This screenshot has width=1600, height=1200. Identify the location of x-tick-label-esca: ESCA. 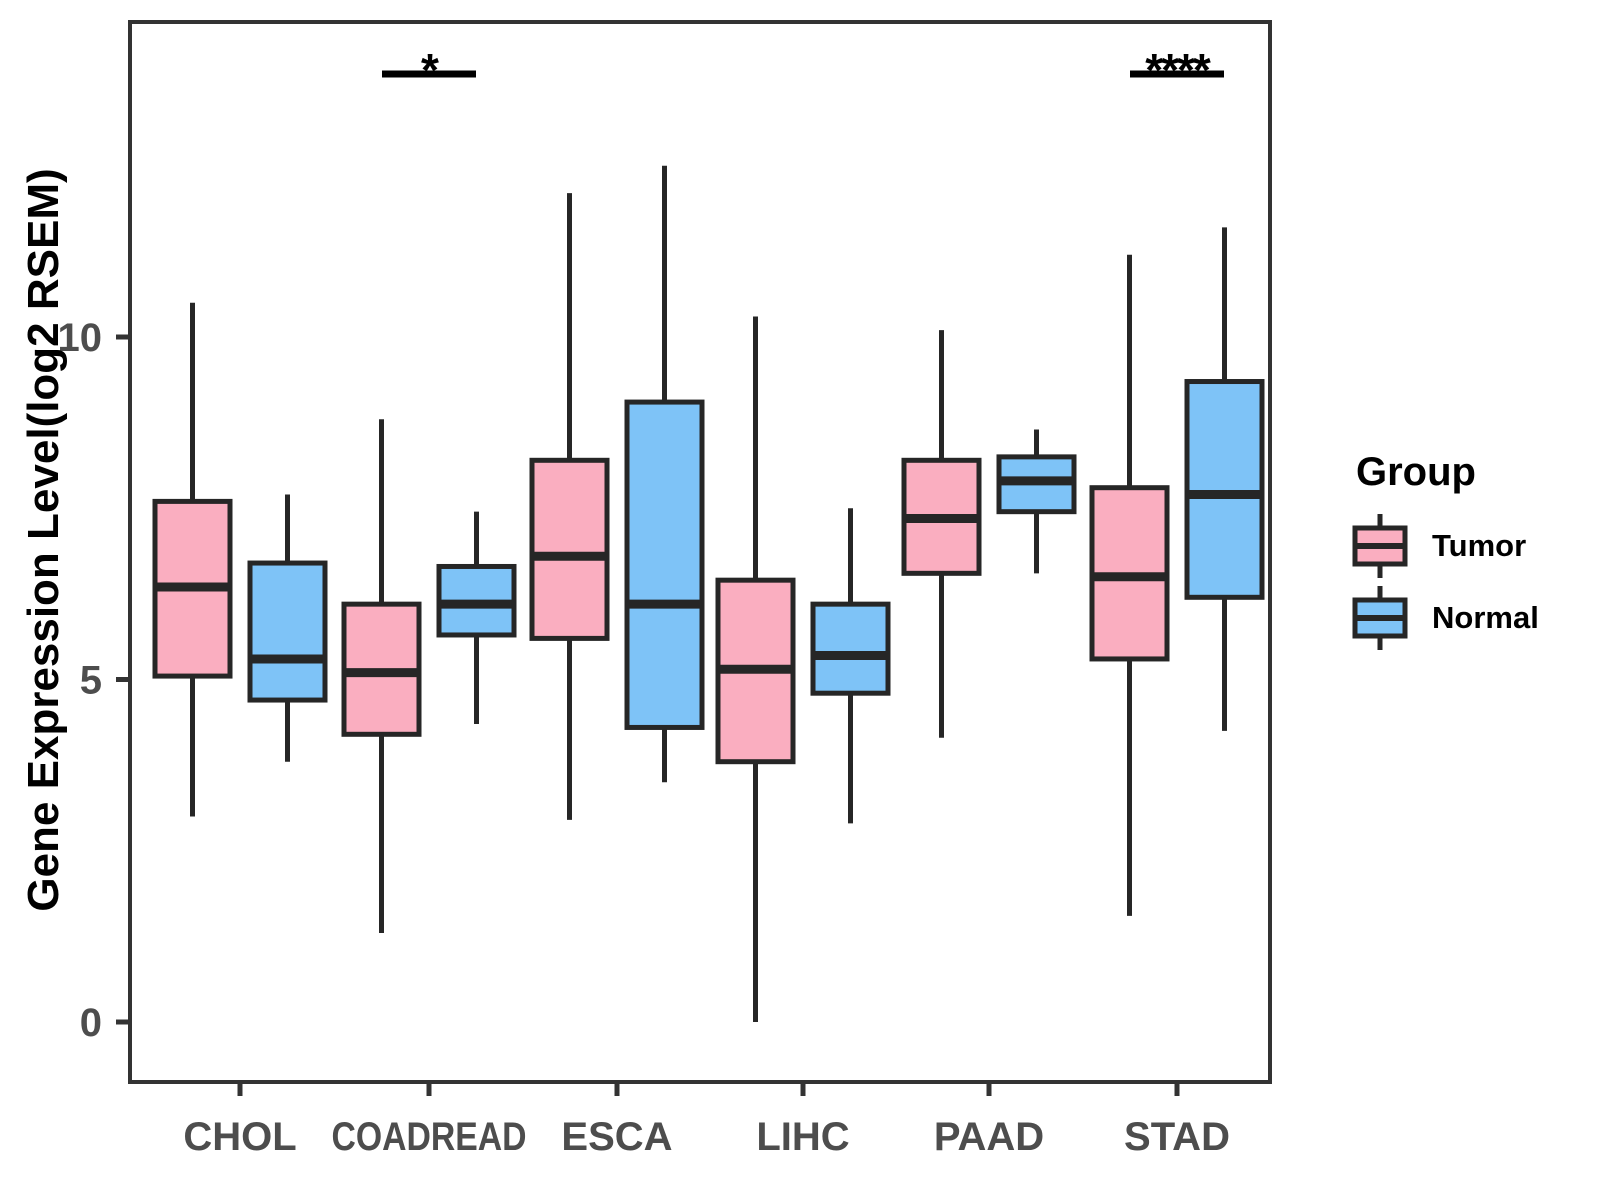
(616, 1137).